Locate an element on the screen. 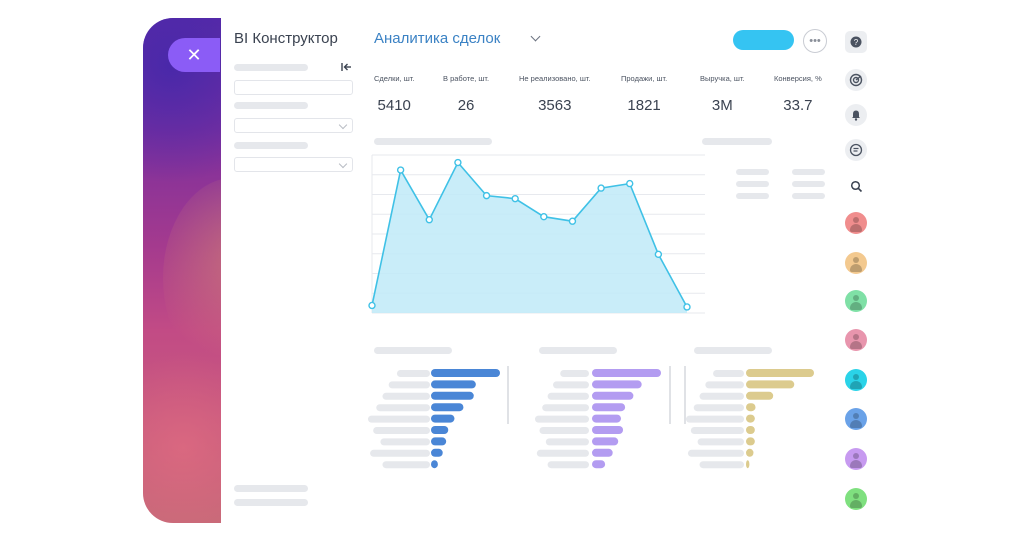 The image size is (1024, 540). chart-title-skeleton is located at coordinates (433, 141).